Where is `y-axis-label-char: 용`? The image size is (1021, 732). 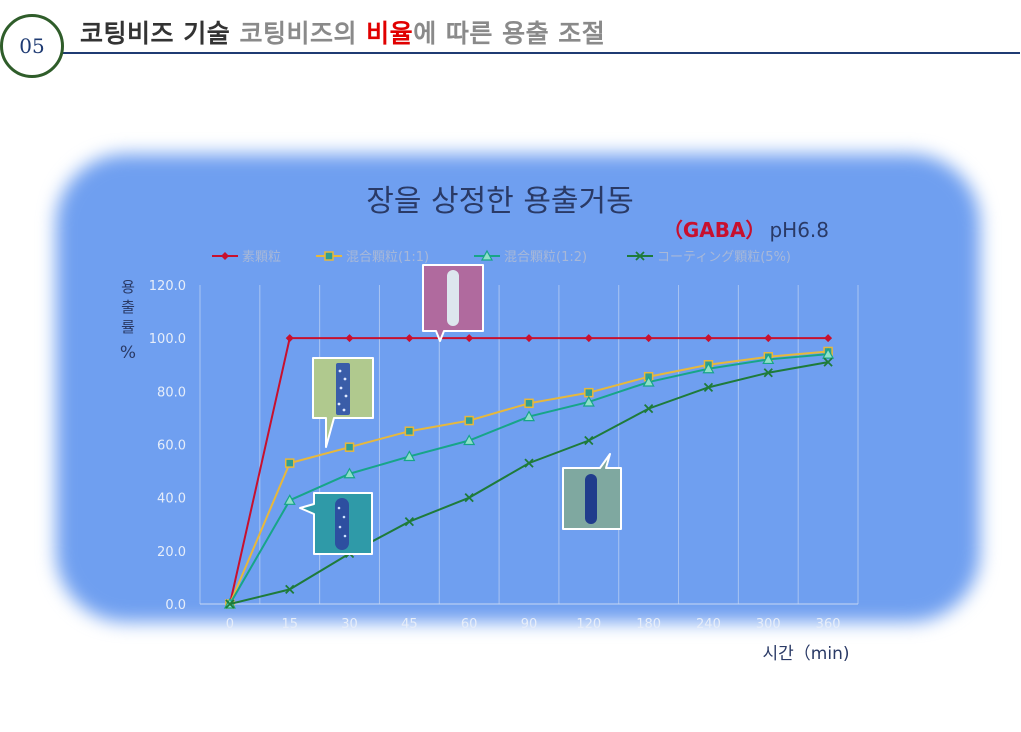
y-axis-label-char: 용 is located at coordinates (128, 287).